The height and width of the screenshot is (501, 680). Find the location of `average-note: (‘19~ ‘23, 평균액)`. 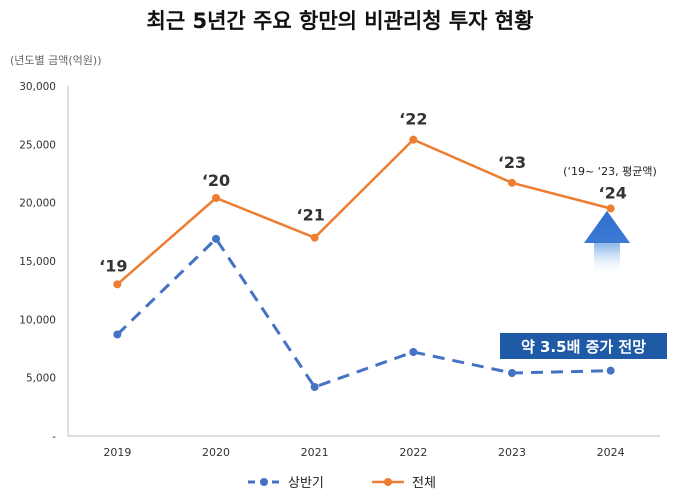

average-note: (‘19~ ‘23, 평균액) is located at coordinates (610, 171).